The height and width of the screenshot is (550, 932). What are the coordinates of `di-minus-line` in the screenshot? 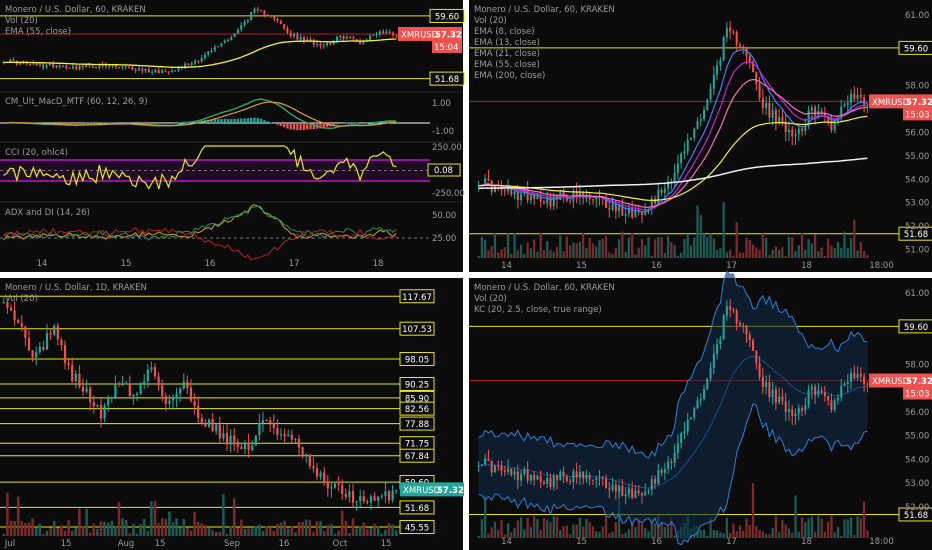 It's located at (200, 244).